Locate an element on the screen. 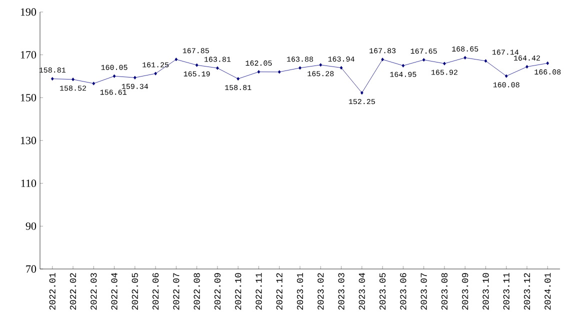 This screenshot has width=567, height=331. x-tick-label: 2023.07 is located at coordinates (423, 291).